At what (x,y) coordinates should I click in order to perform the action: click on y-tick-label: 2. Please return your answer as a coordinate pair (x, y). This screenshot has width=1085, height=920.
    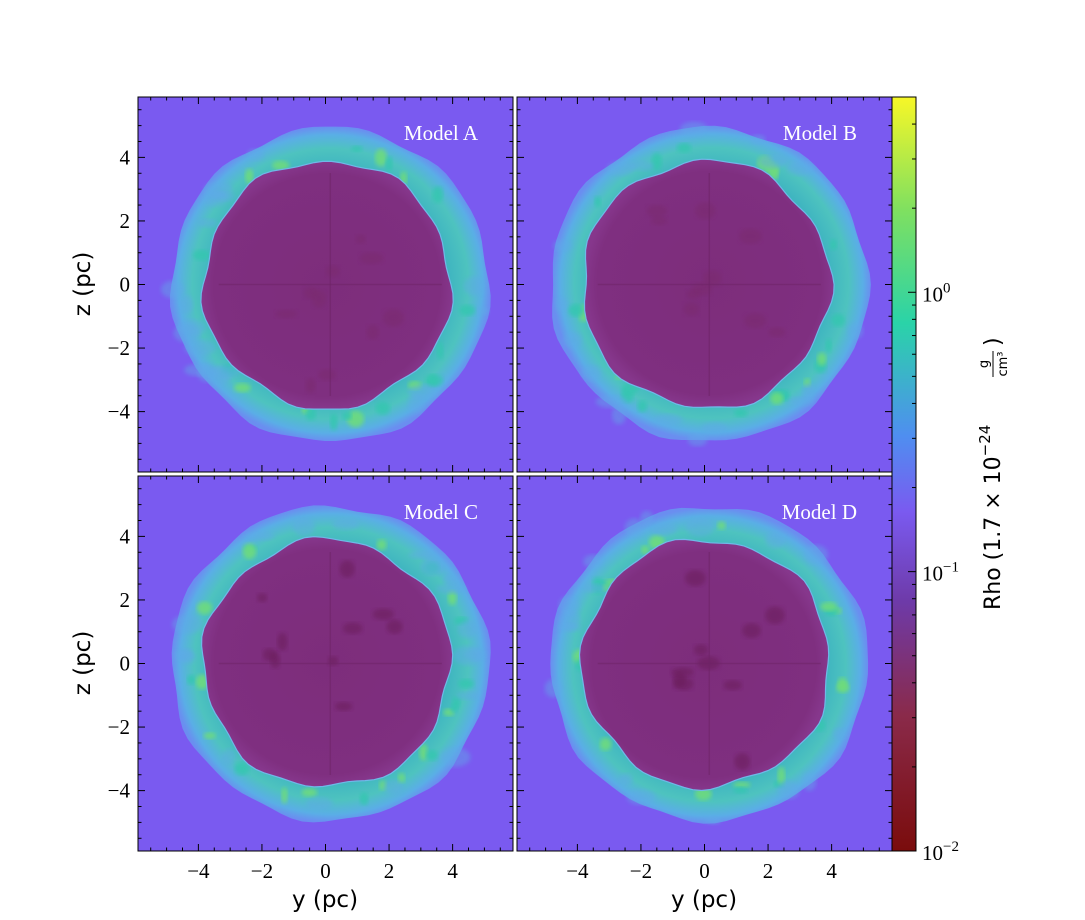
    Looking at the image, I should click on (125, 600).